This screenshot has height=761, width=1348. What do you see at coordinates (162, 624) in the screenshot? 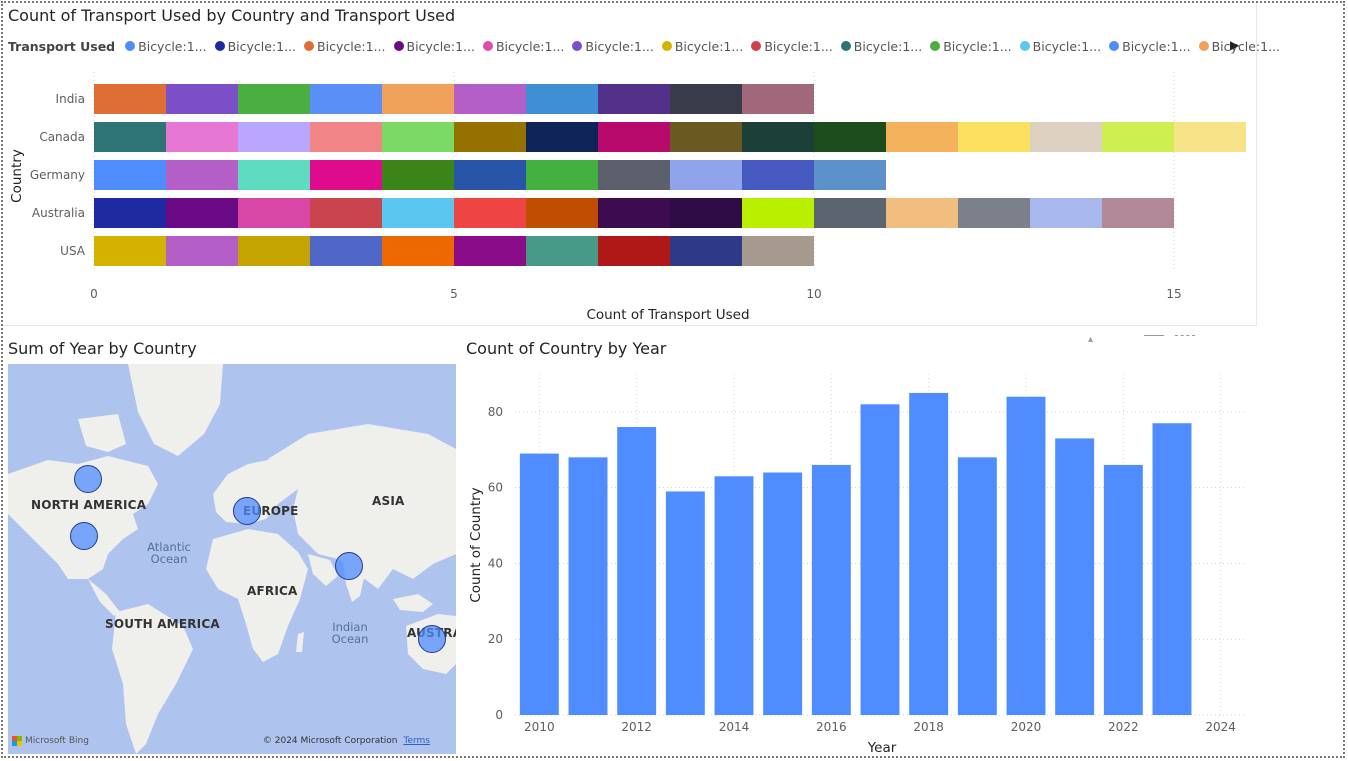
I see `map-label-south-america: SOUTH AMERICA` at bounding box center [162, 624].